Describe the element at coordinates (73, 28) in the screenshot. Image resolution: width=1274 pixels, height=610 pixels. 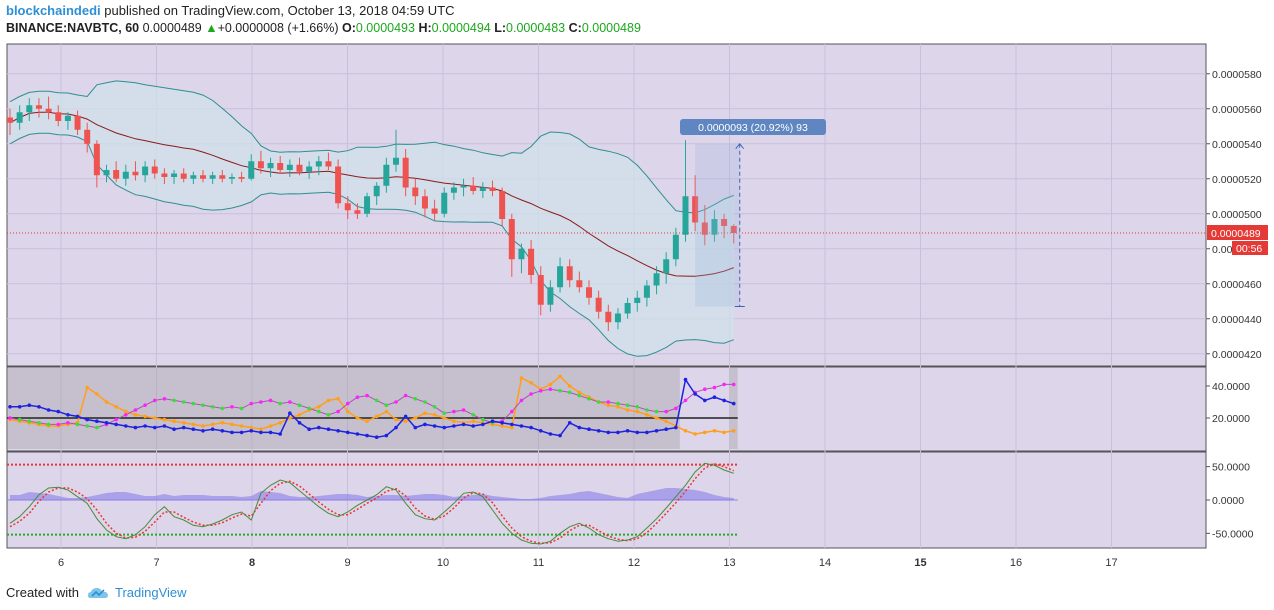
I see `symbol-label: BINANCE:NAVBTC, 60` at that location.